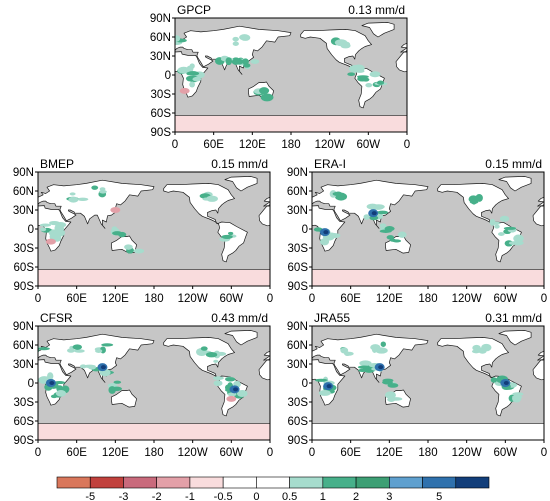 The height and width of the screenshot is (501, 550). I want to click on continent-samerica, so click(7, 396).